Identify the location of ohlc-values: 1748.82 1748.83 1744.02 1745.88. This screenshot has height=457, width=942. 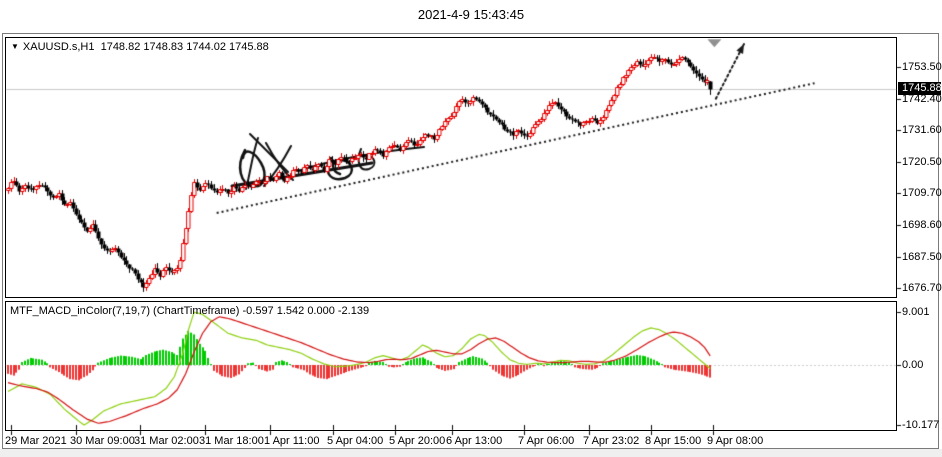
(184, 47).